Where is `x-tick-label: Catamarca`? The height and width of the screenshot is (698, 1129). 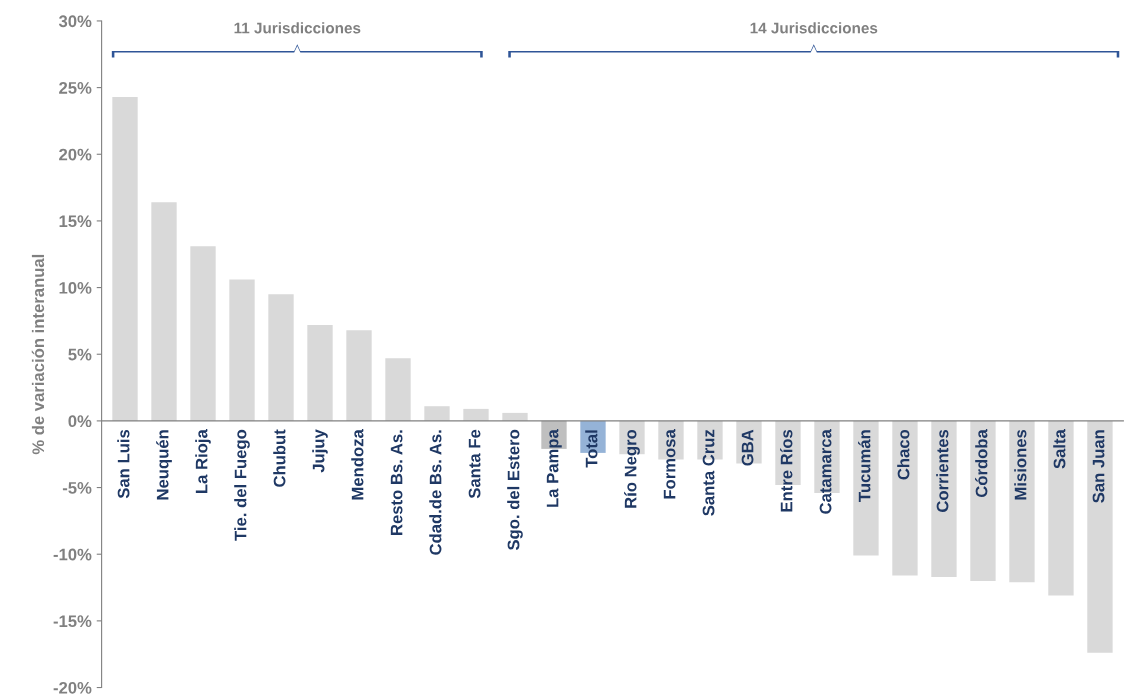
x-tick-label: Catamarca is located at coordinates (825, 471).